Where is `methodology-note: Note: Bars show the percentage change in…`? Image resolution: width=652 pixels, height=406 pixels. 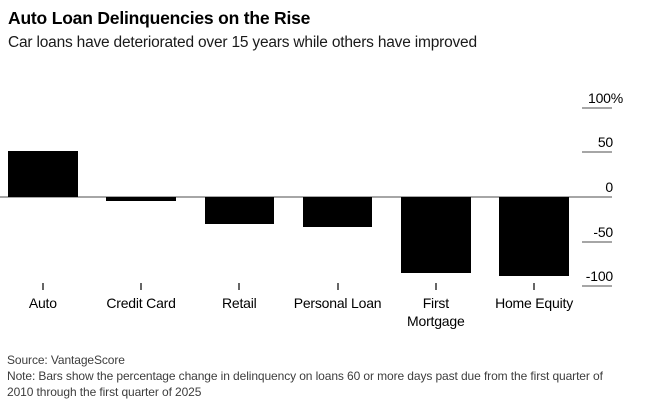
methodology-note: Note: Bars show the percentage change in… is located at coordinates (305, 384).